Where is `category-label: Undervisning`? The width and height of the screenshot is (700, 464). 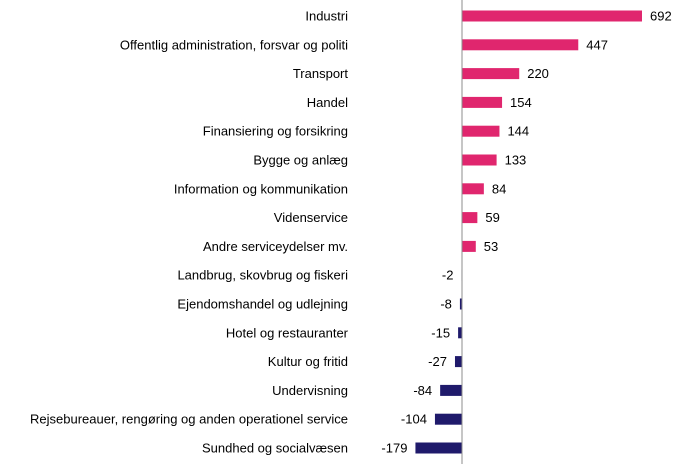 category-label: Undervisning is located at coordinates (310, 390).